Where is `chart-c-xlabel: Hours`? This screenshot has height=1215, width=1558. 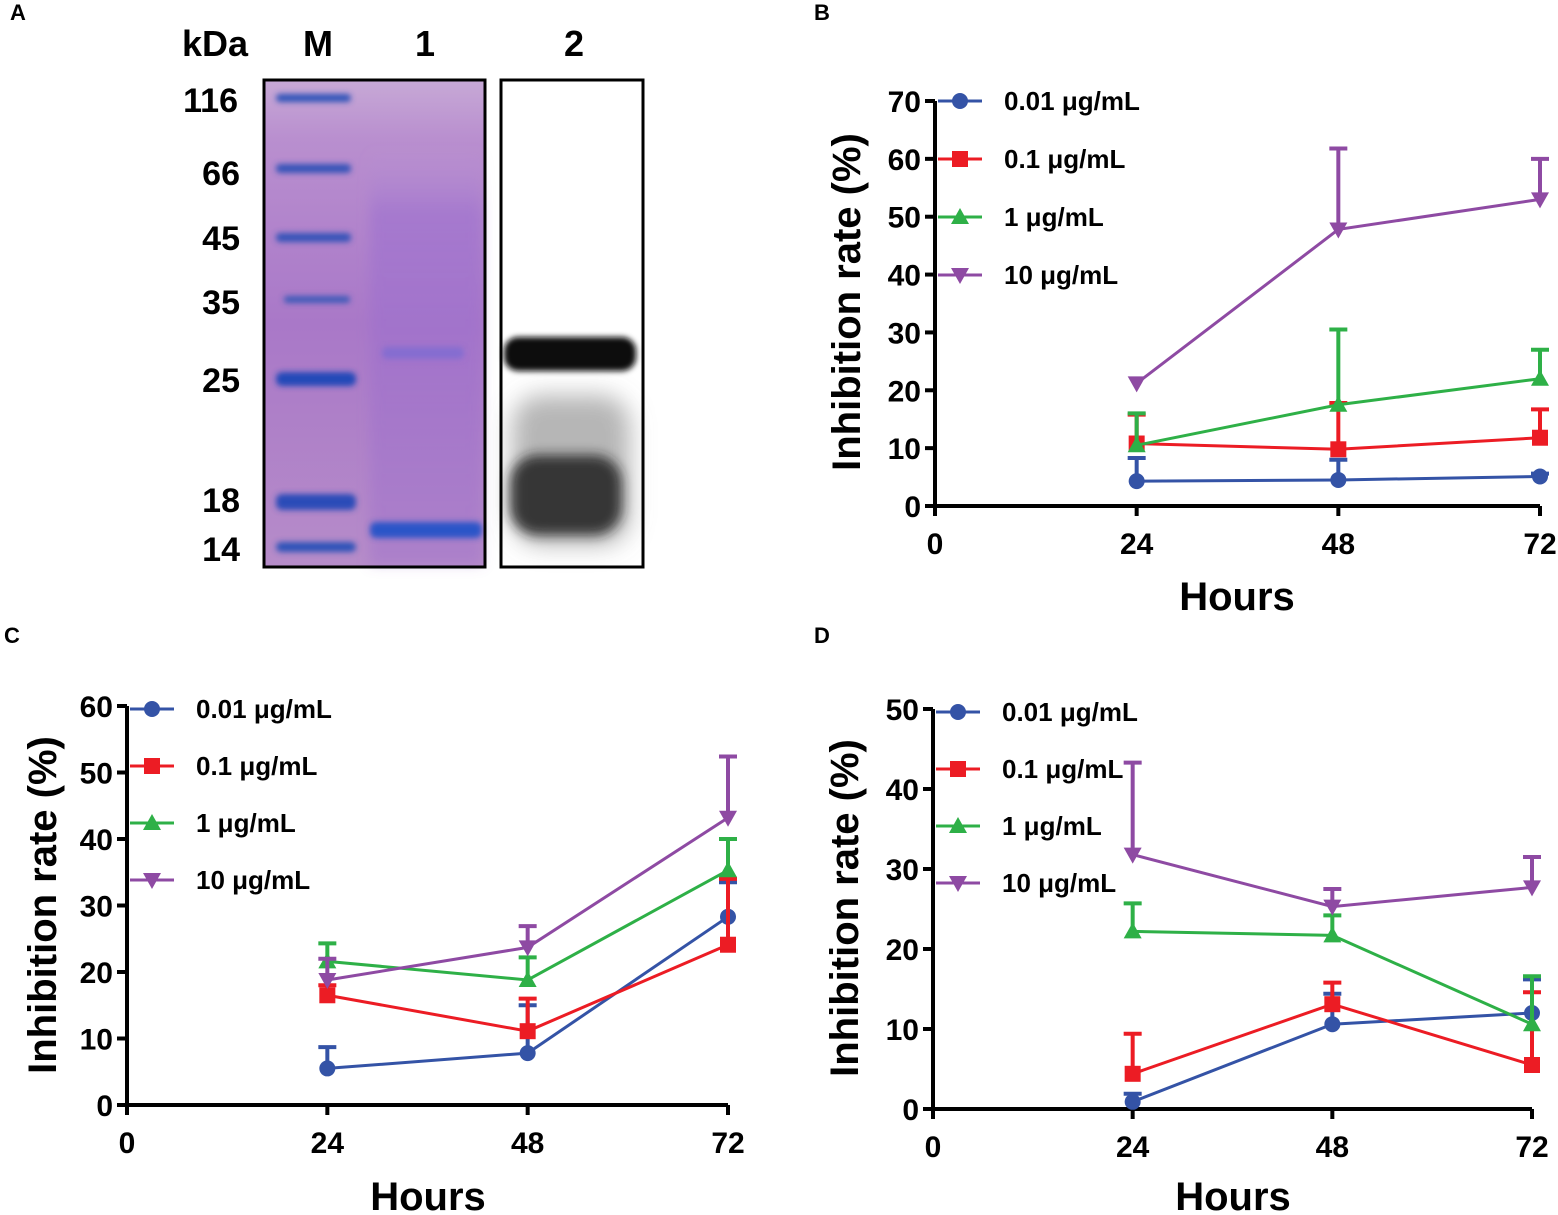
chart-c-xlabel: Hours is located at coordinates (428, 1195).